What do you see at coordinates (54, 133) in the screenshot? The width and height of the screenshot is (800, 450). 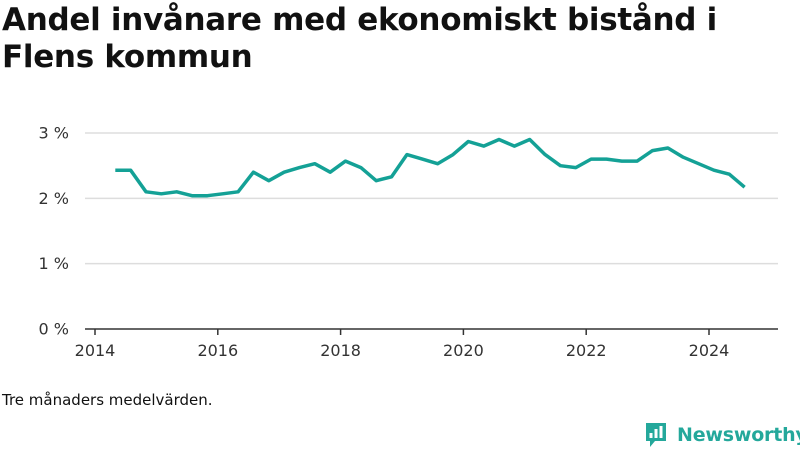 I see `y-tick-label: 3 %` at bounding box center [54, 133].